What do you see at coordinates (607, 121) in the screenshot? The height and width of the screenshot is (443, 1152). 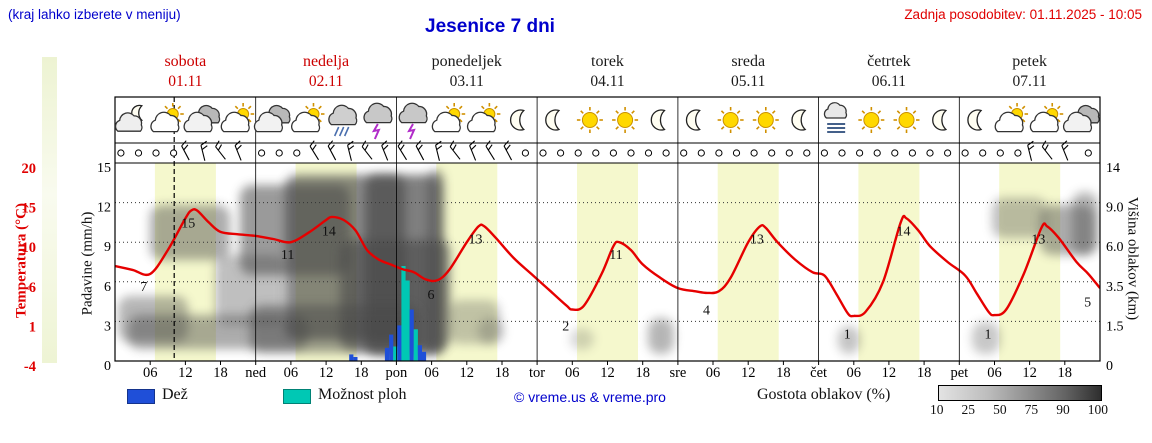 I see `weather-icons-row` at bounding box center [607, 121].